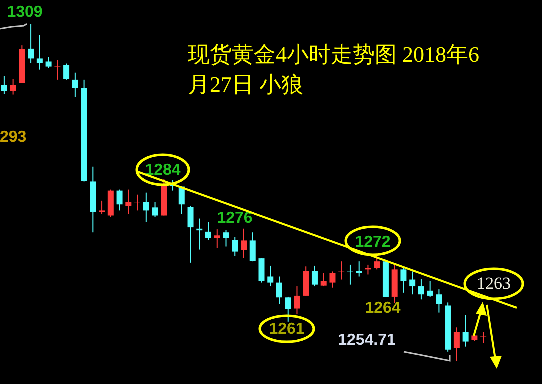 Image resolution: width=542 pixels, height=384 pixels. What do you see at coordinates (13, 137) in the screenshot?
I see `annotation: 293` at bounding box center [13, 137].